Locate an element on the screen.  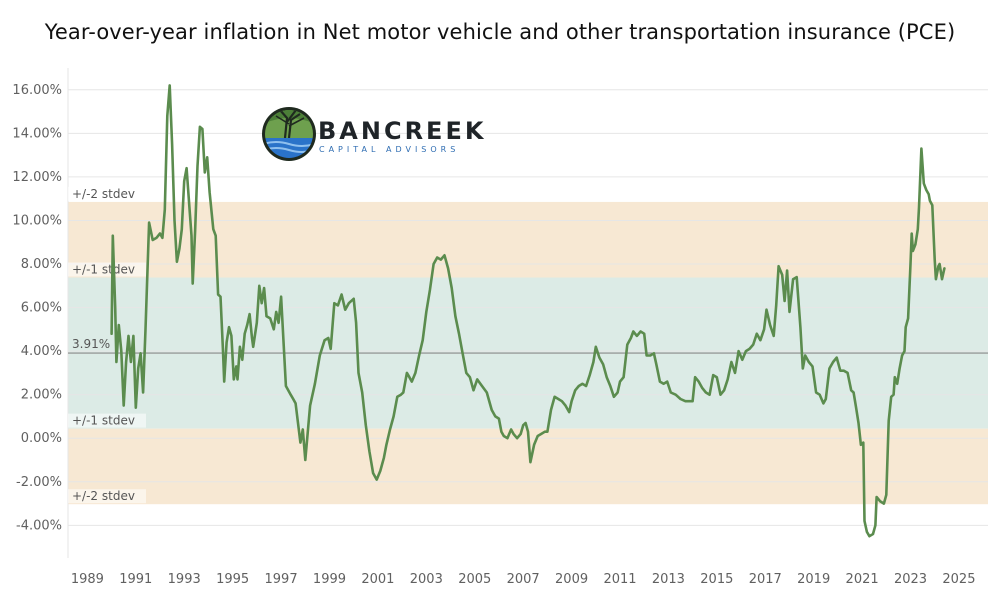
x-tick-label: 2003 is located at coordinates (426, 579).